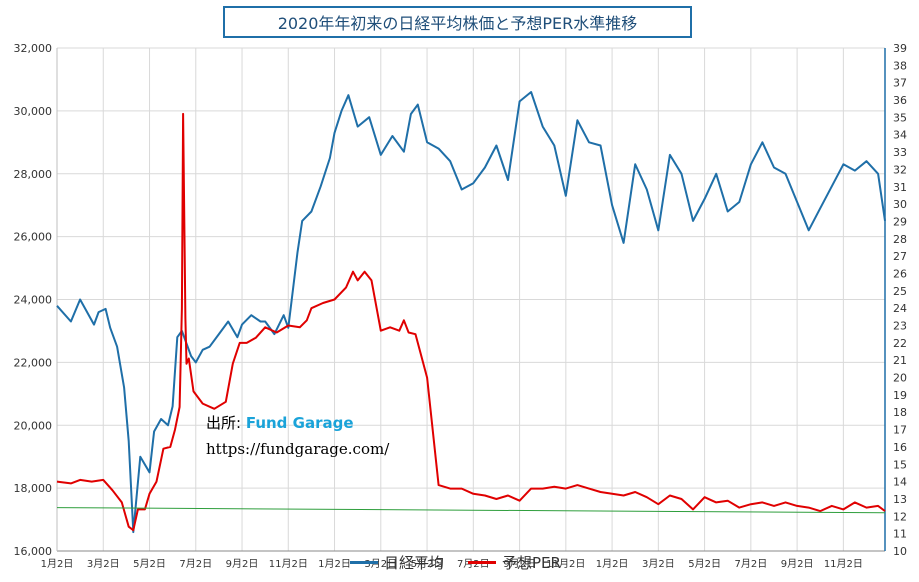  What do you see at coordinates (471, 510) in the screenshot?
I see `series-line-trend` at bounding box center [471, 510].